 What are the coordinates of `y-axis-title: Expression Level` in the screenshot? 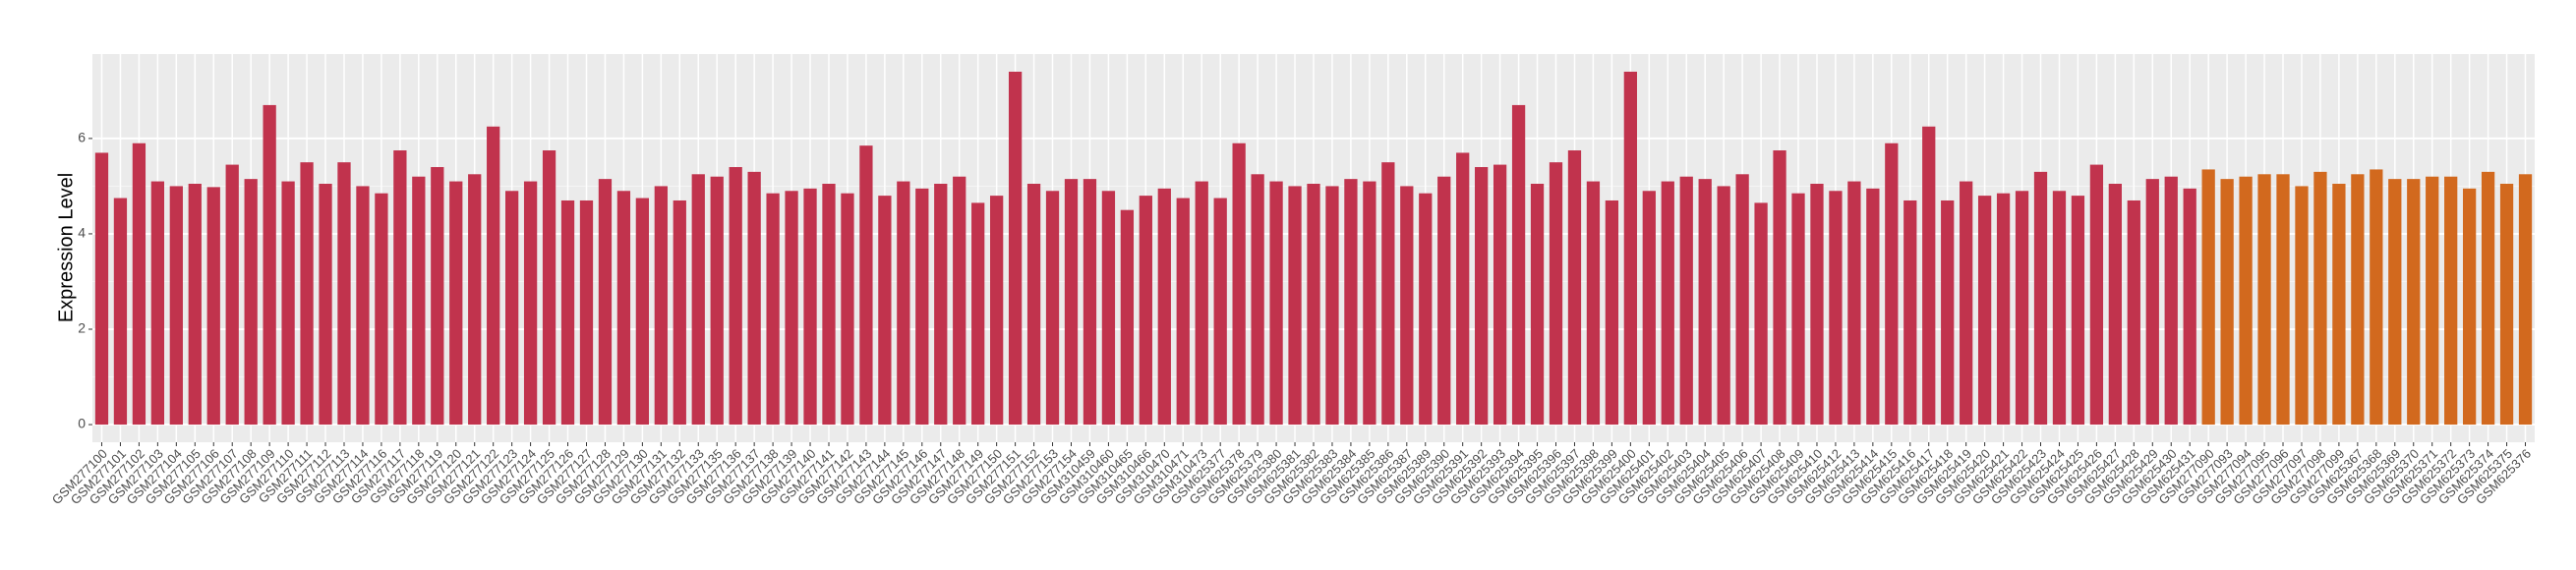 It's located at (66, 248).